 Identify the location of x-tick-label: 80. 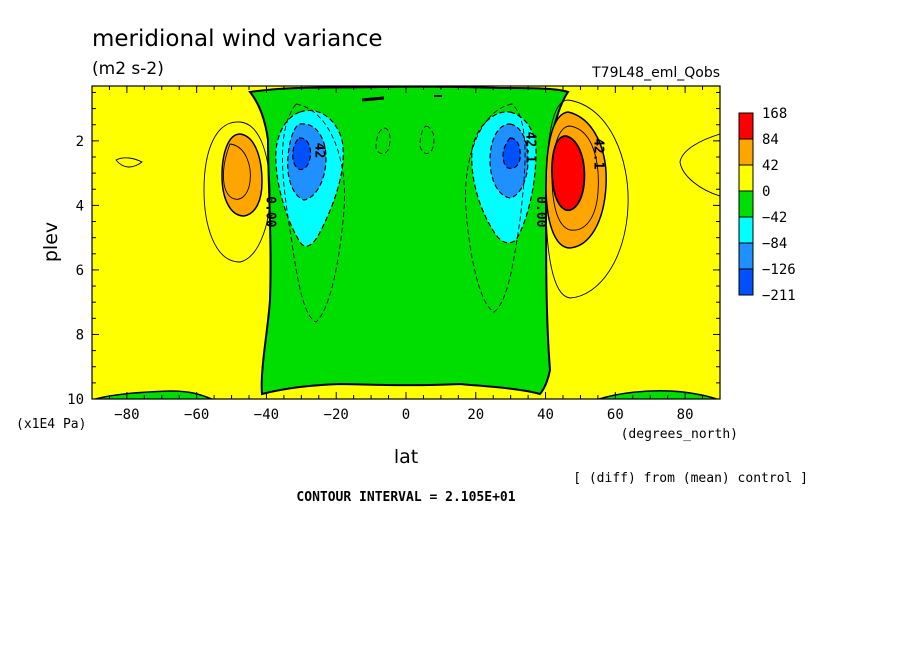
(685, 415).